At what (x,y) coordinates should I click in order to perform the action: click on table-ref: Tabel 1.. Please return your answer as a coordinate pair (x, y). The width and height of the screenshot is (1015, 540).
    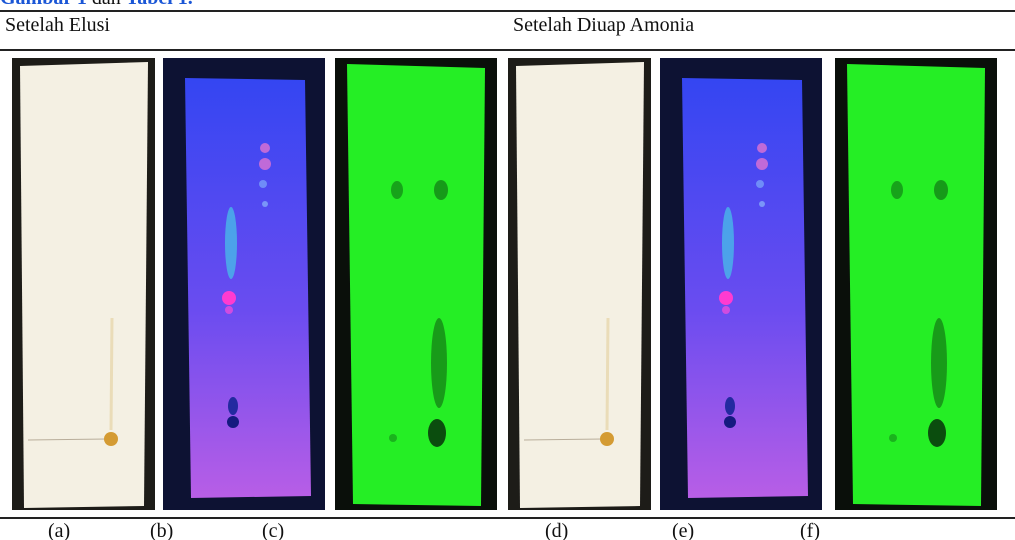
    Looking at the image, I should click on (159, 4).